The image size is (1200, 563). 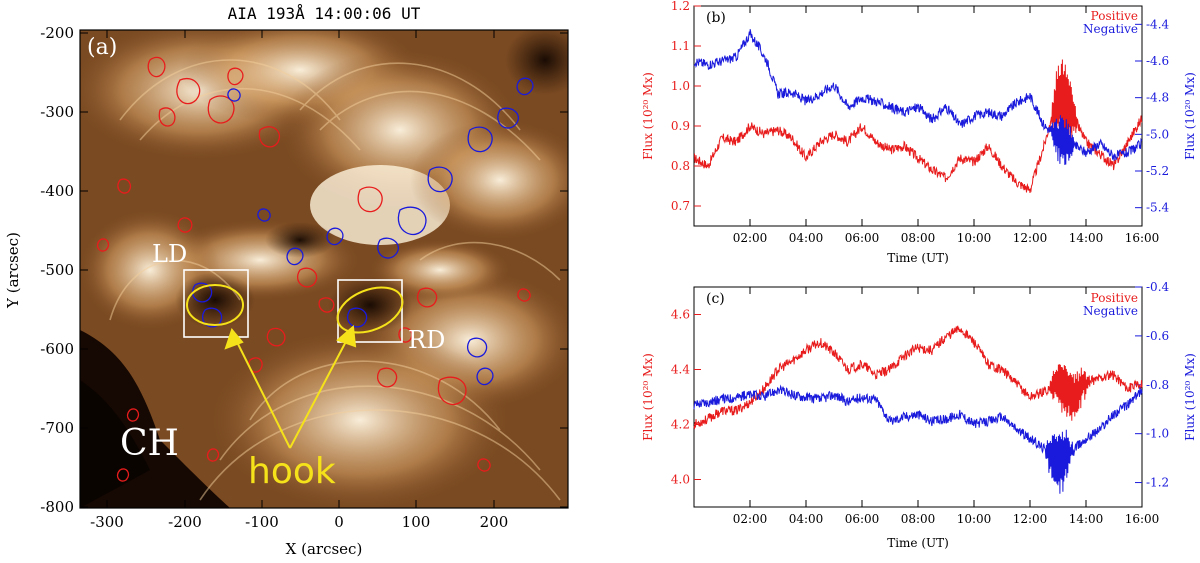 I want to click on y-right-tick-label: -5.2, so click(x=1157, y=171).